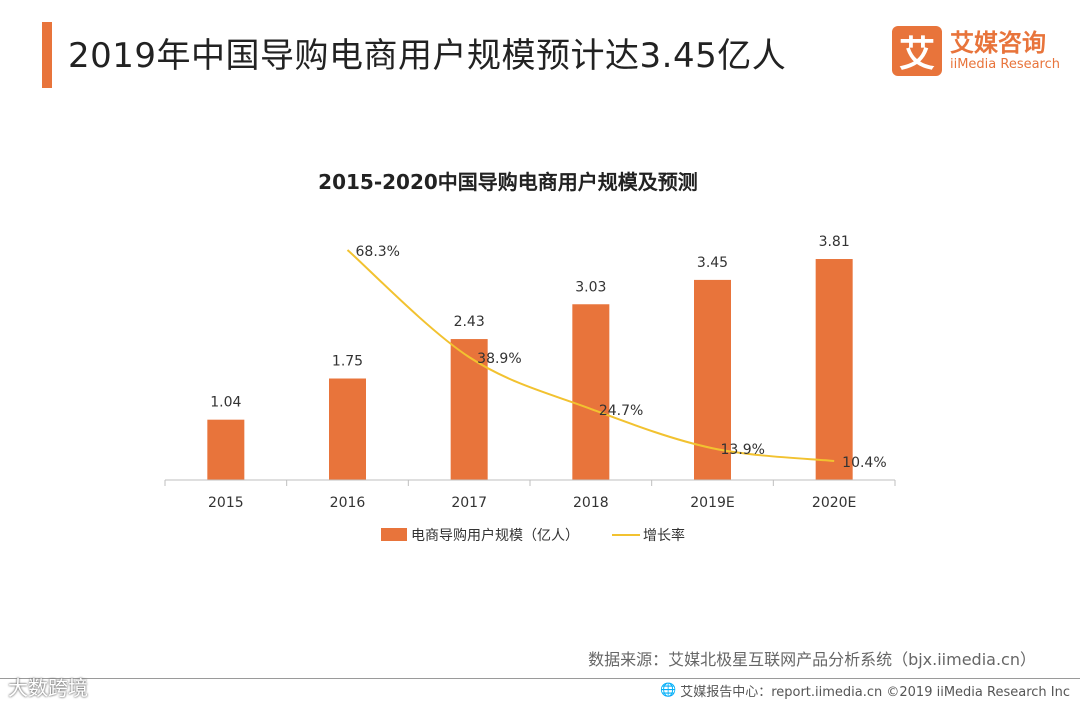 The image size is (1080, 703). What do you see at coordinates (347, 429) in the screenshot?
I see `bar-2016` at bounding box center [347, 429].